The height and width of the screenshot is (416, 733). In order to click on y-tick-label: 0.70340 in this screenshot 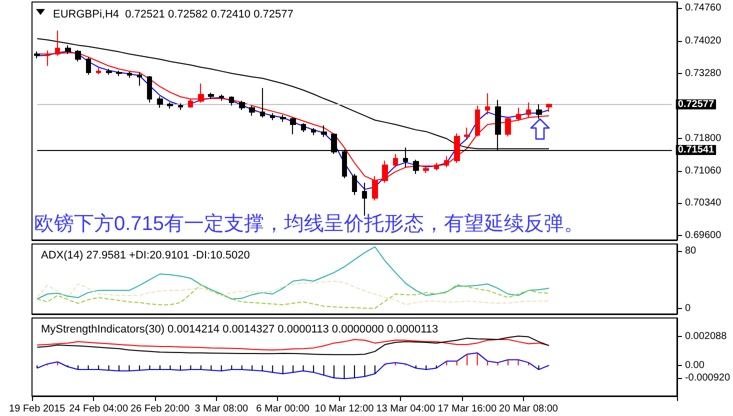, I will do `click(703, 202)`.